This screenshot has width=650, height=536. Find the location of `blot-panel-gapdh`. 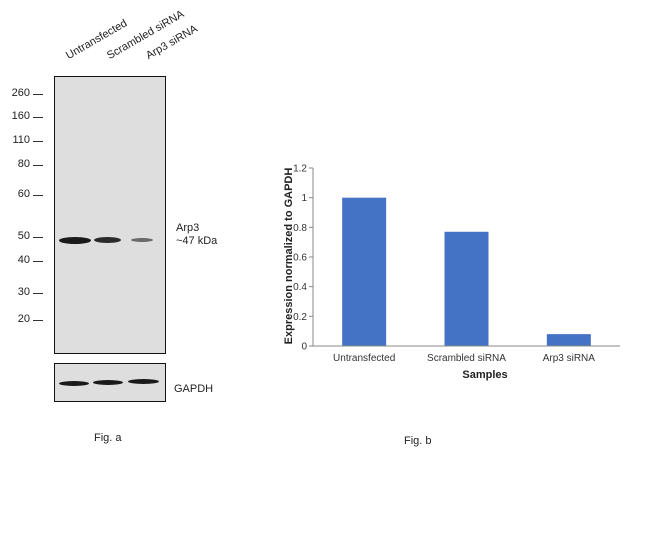

blot-panel-gapdh is located at coordinates (110, 382).